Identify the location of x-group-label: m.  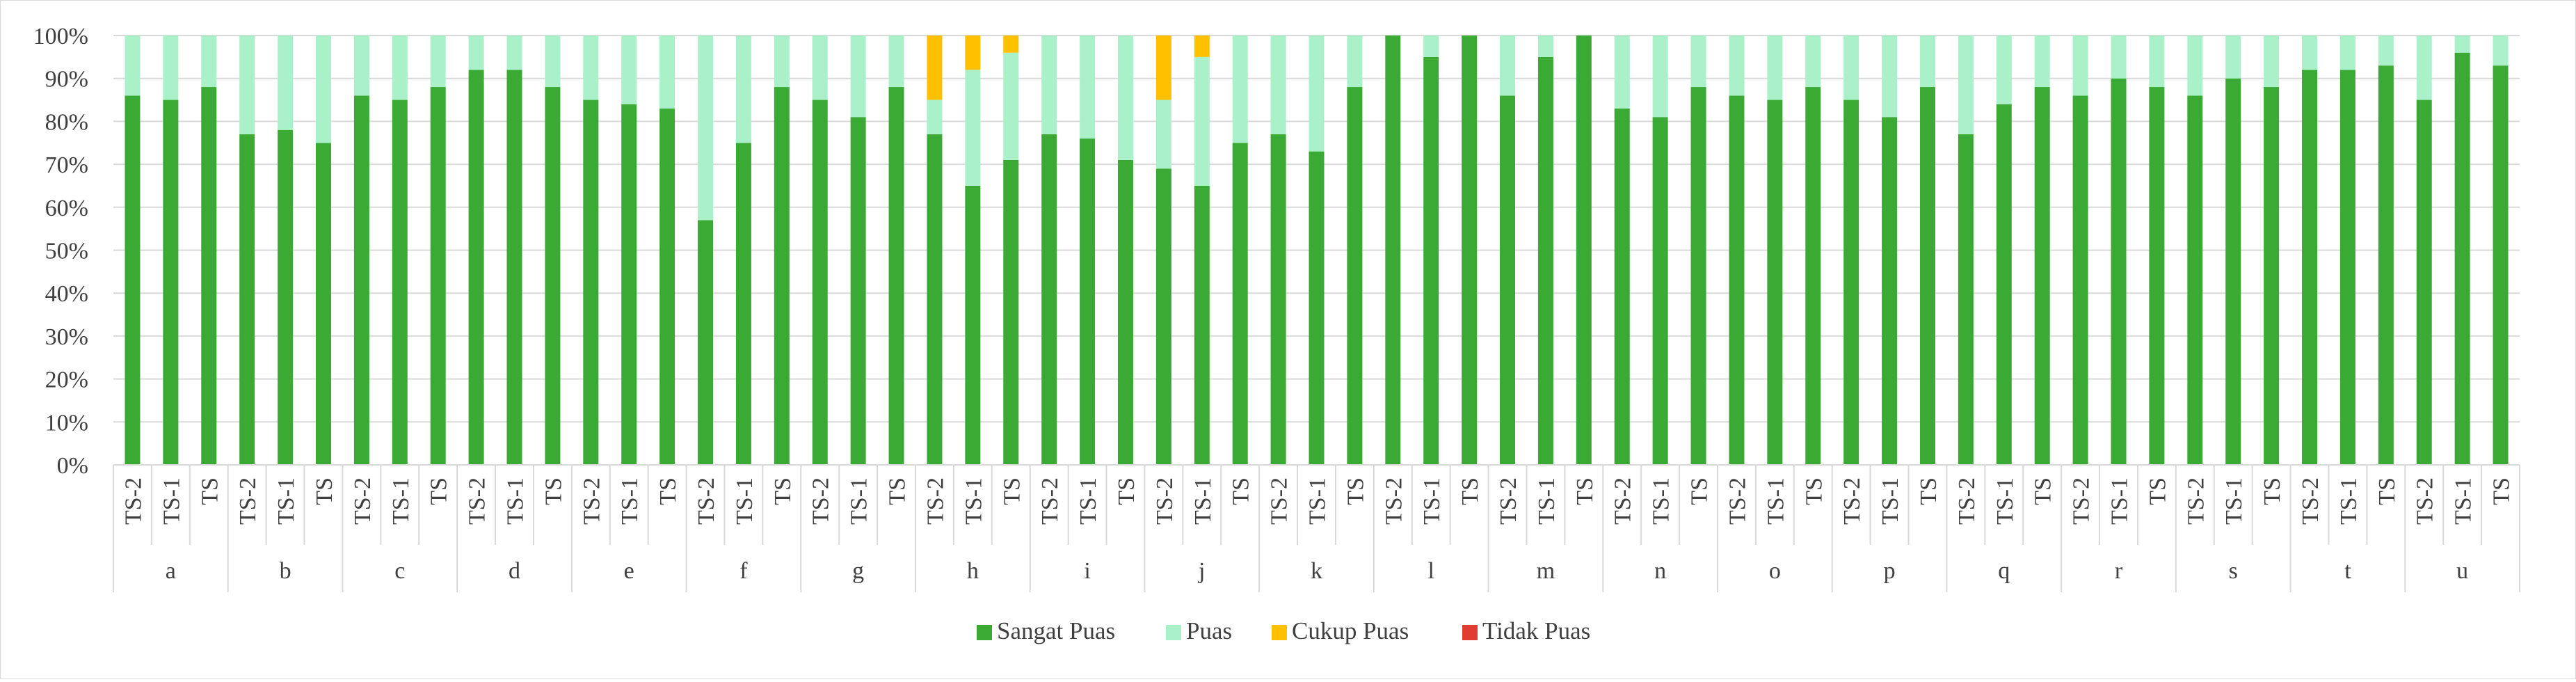
(1546, 571).